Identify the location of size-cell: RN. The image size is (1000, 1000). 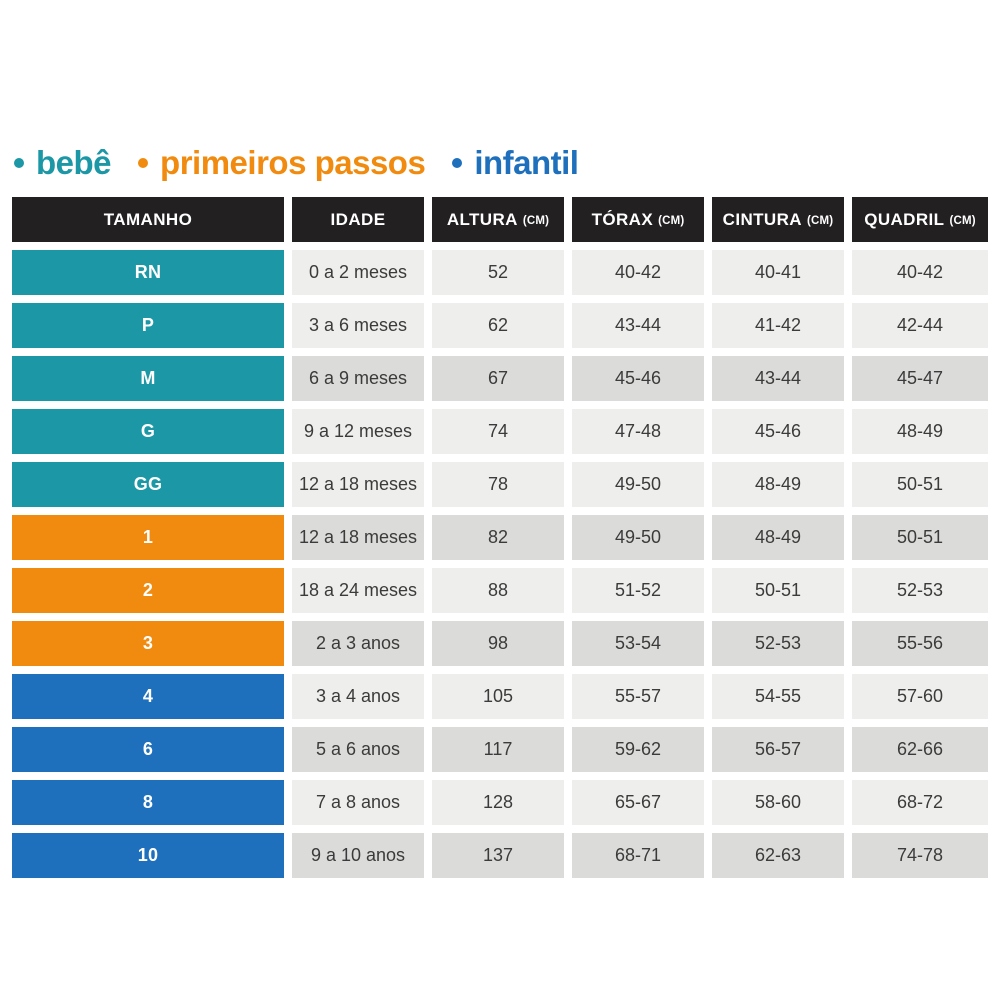
(148, 272).